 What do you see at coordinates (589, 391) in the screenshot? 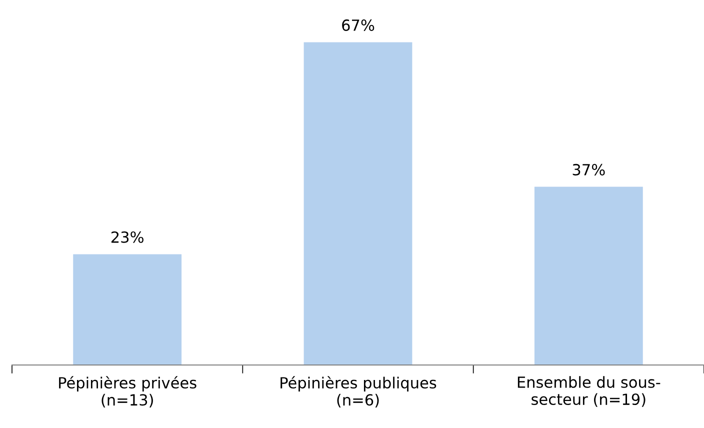
I see `x-tick-label: Ensemble du sous- secteur (n=19)` at bounding box center [589, 391].